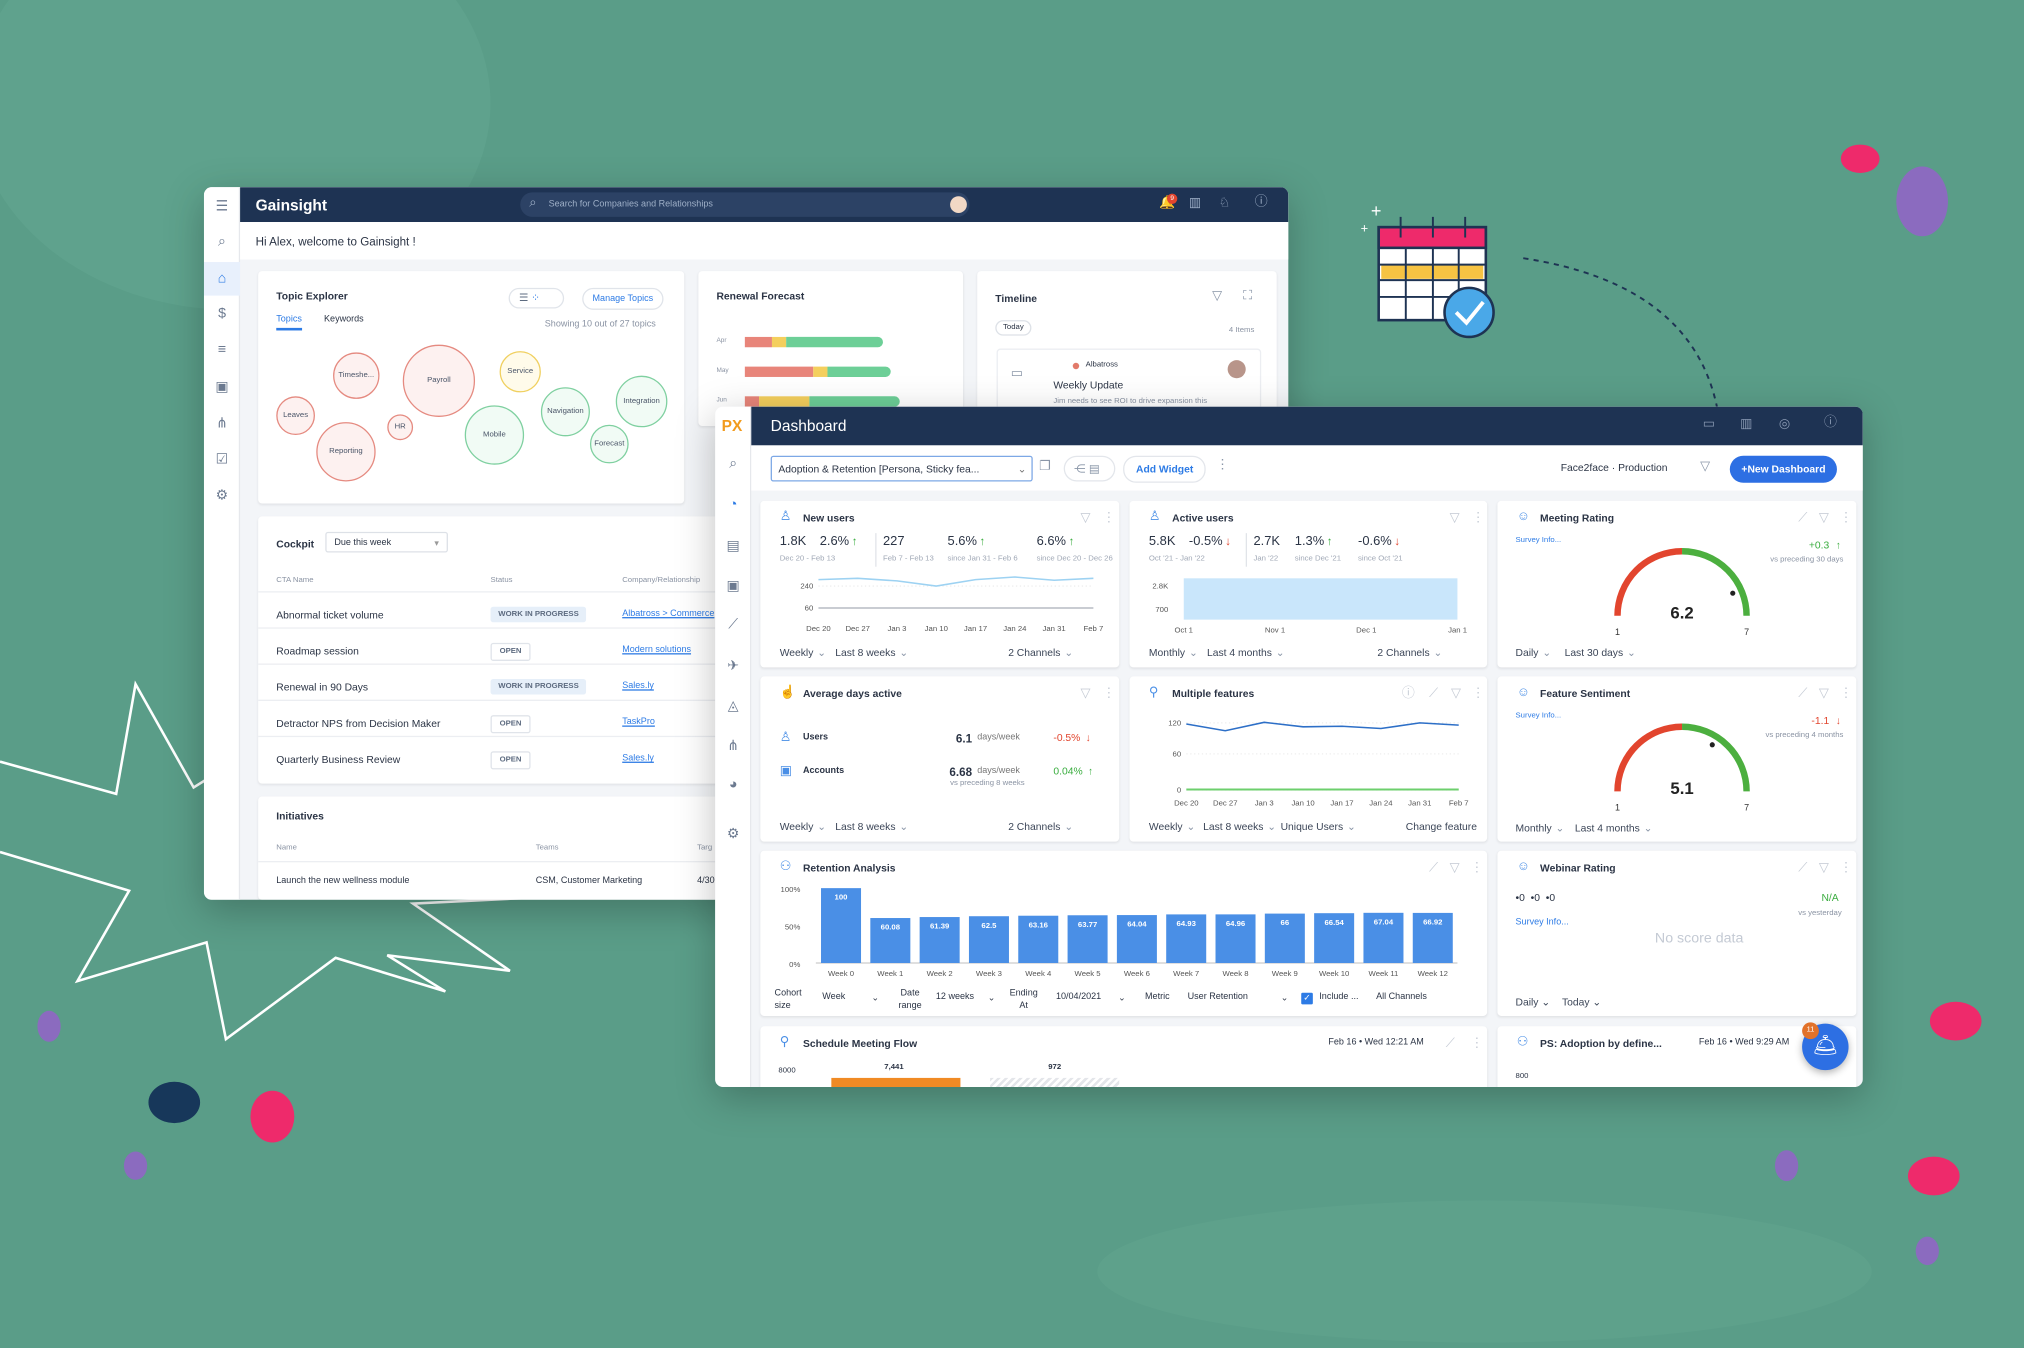  What do you see at coordinates (733, 586) in the screenshot?
I see `briefcase-icon: ▣` at bounding box center [733, 586].